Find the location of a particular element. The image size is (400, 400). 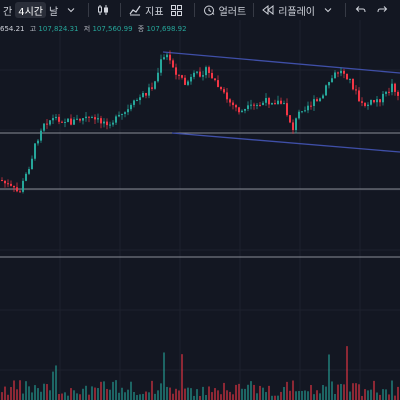

alerts-label: 얼러트 is located at coordinates (232, 12).